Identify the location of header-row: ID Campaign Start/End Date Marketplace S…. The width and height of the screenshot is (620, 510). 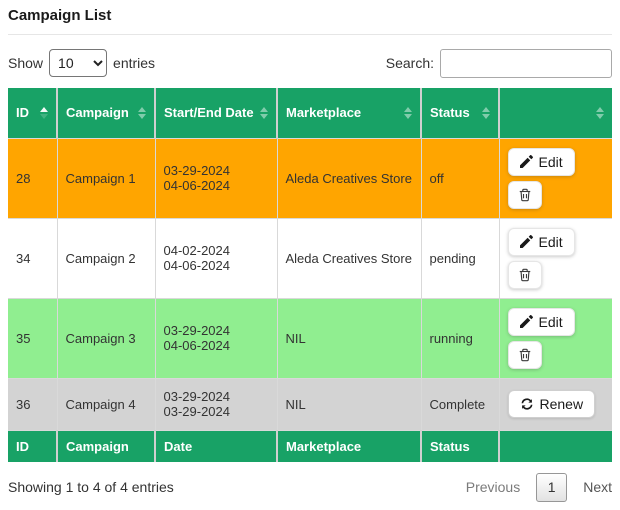
(310, 113).